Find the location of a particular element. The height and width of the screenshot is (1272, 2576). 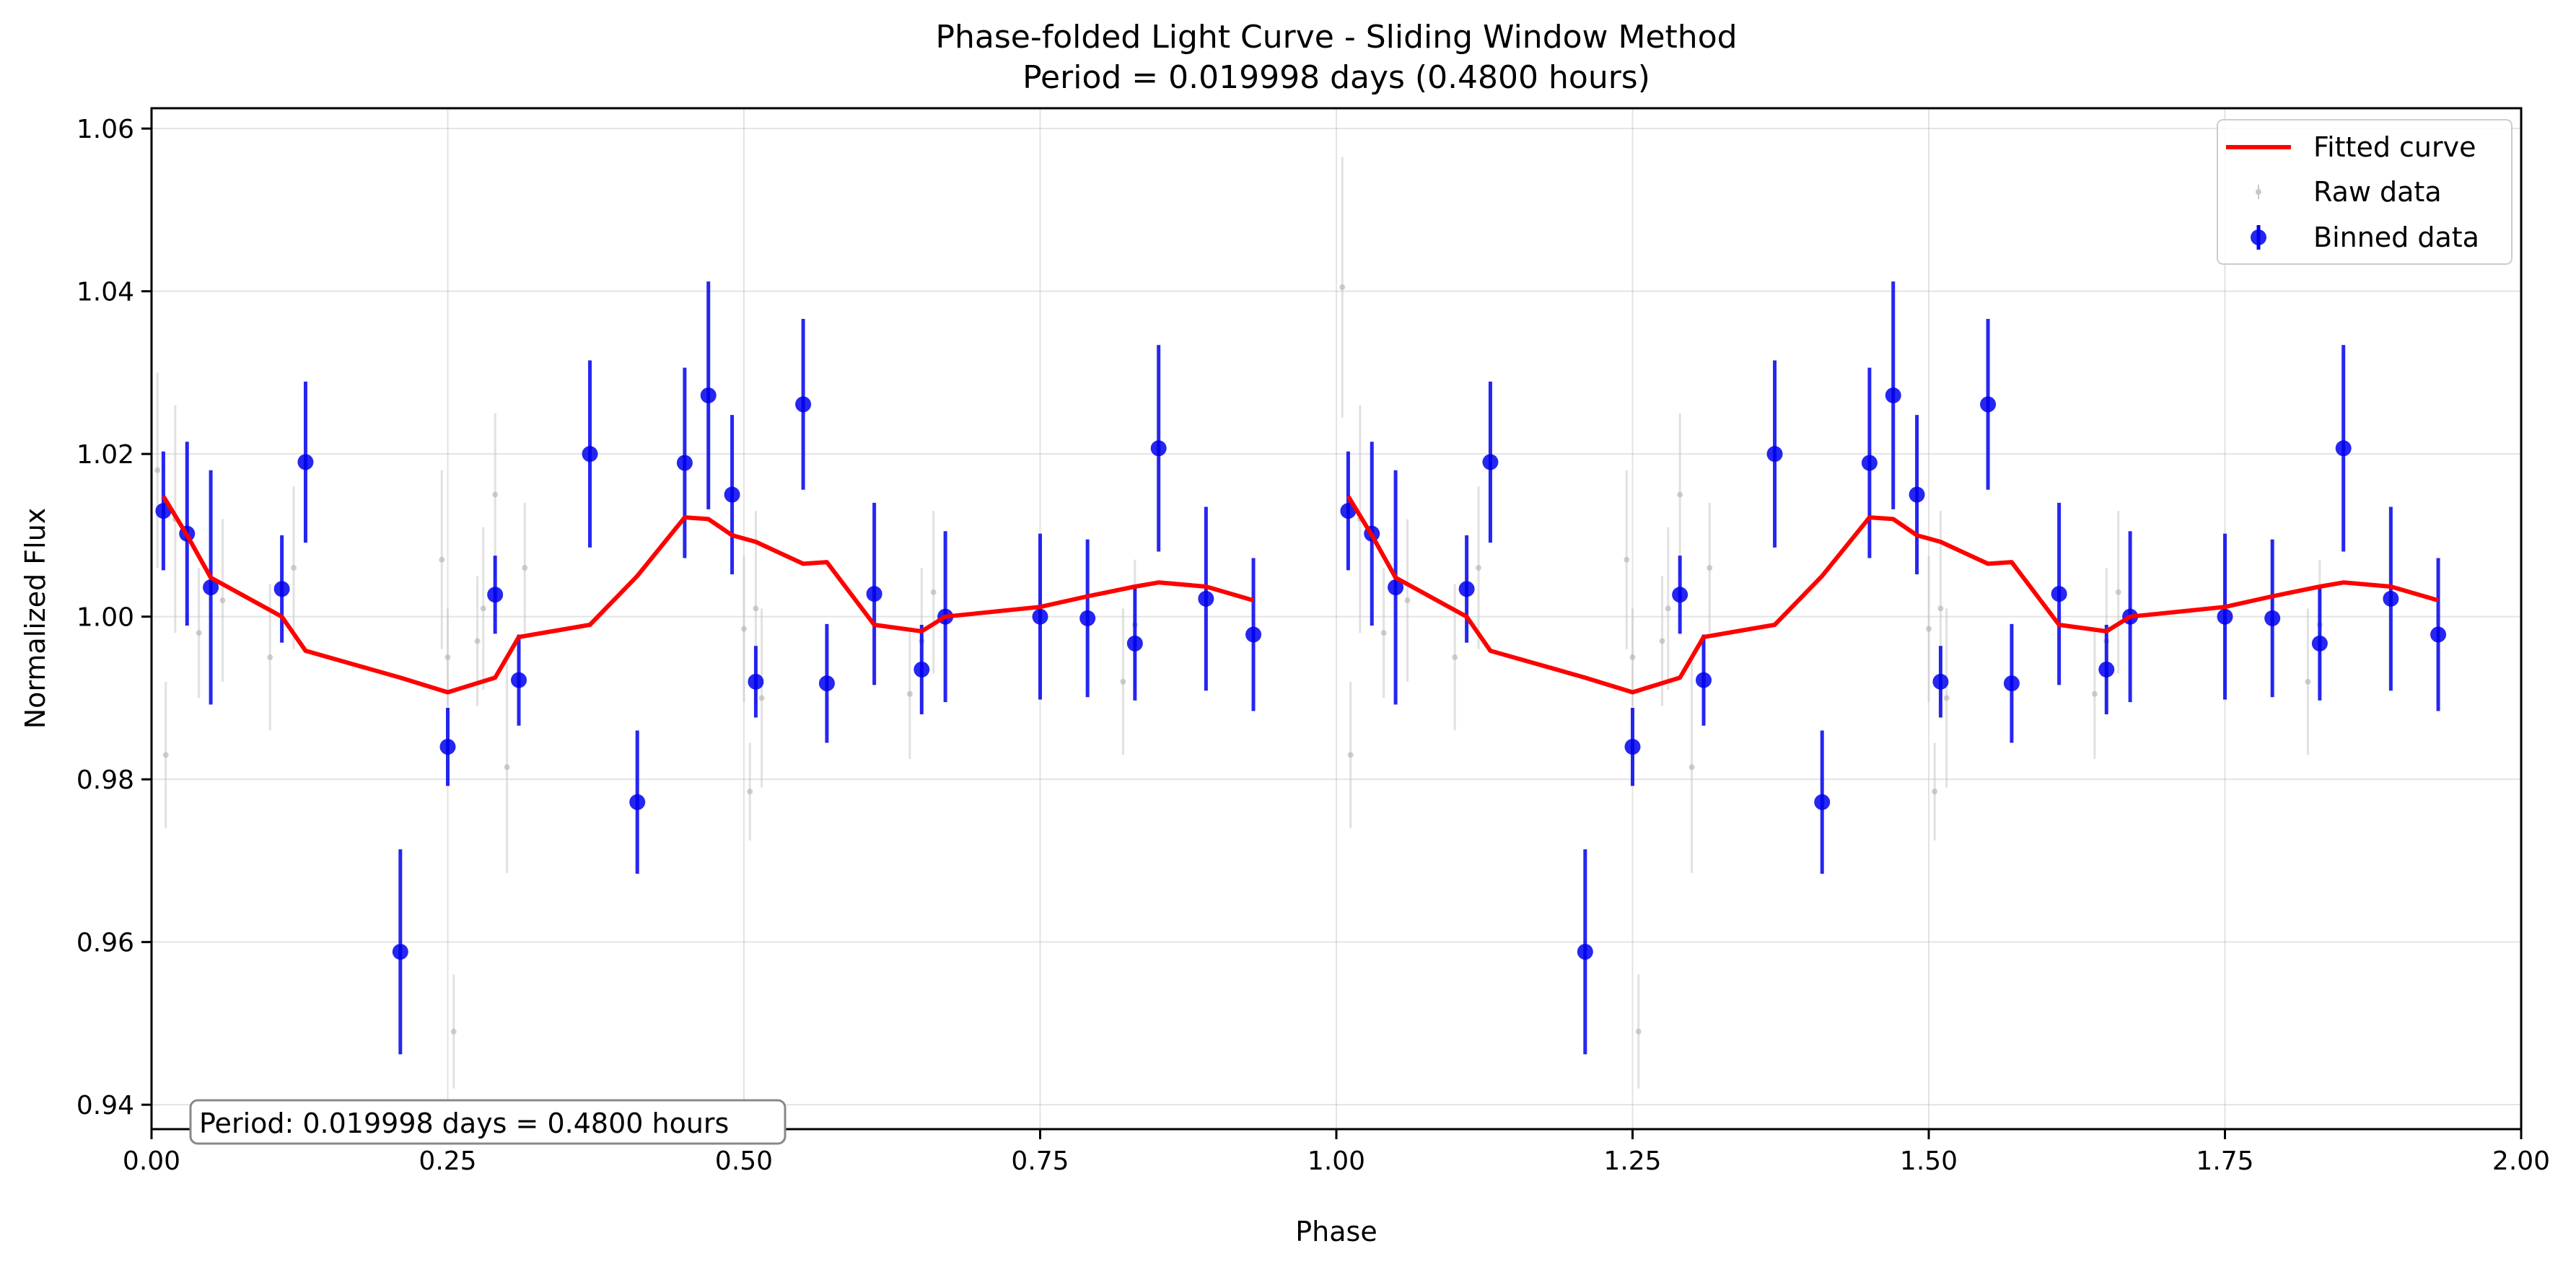

chart-subtitle: Period = 0.019998 days (0.4800 hours) is located at coordinates (1336, 77).